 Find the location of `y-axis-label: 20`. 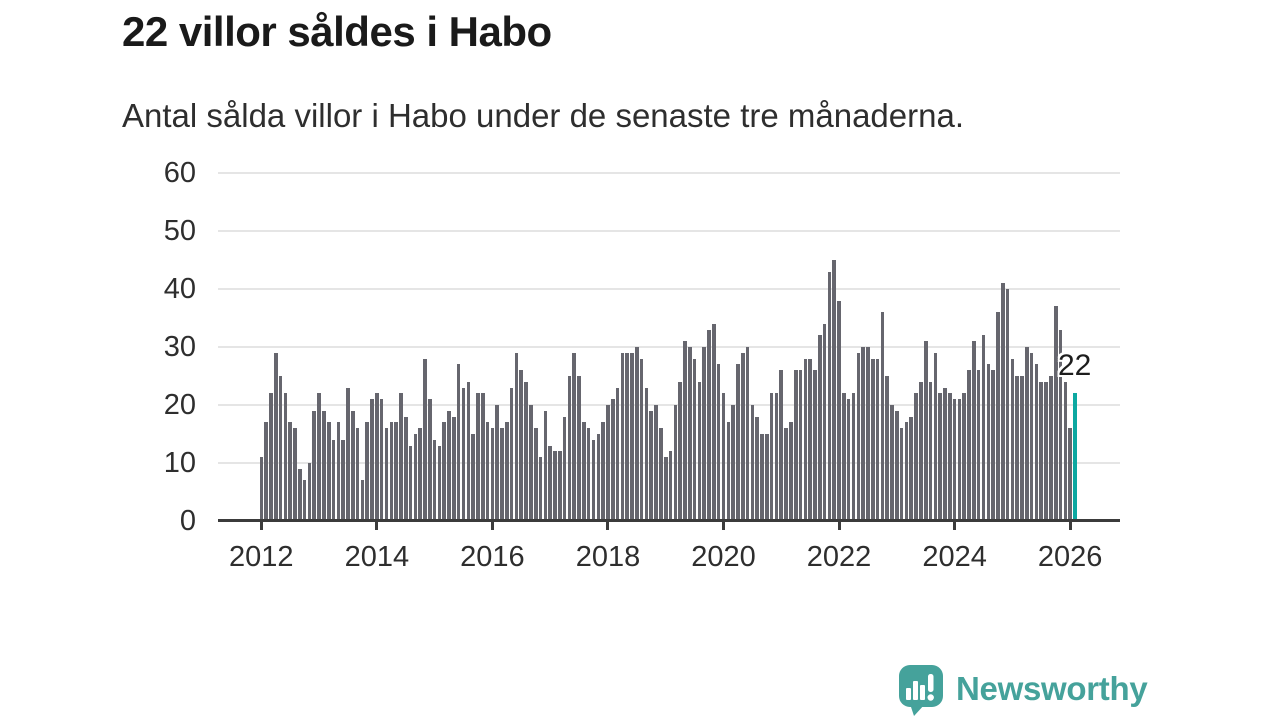

y-axis-label: 20 is located at coordinates (179, 404).